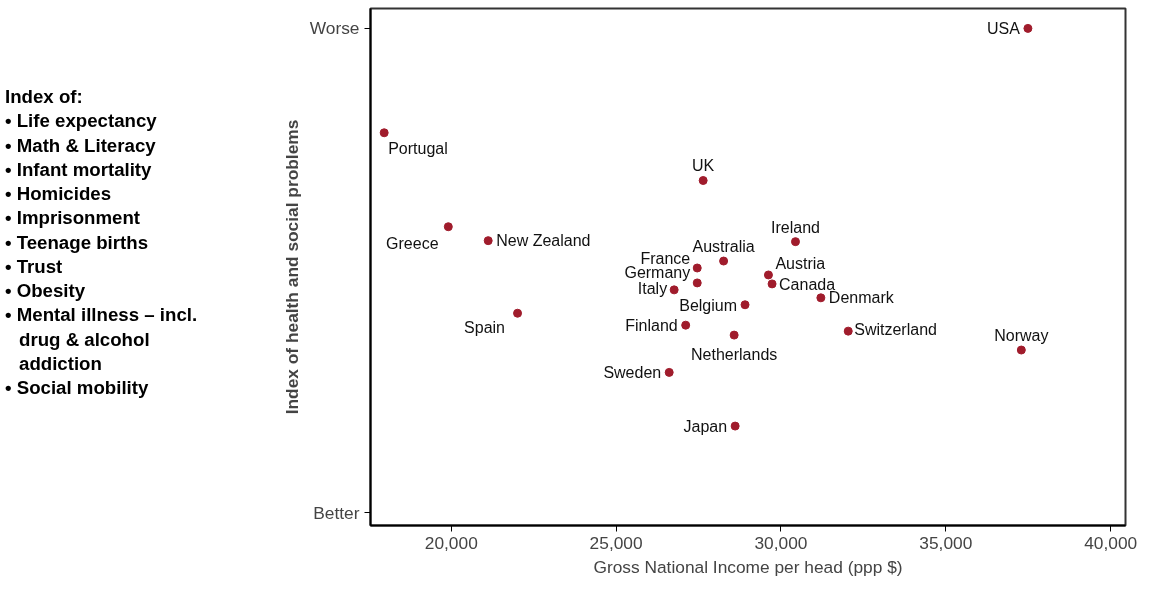 The height and width of the screenshot is (599, 1151). Describe the element at coordinates (484, 327) in the screenshot. I see `annotation: Spain` at that location.